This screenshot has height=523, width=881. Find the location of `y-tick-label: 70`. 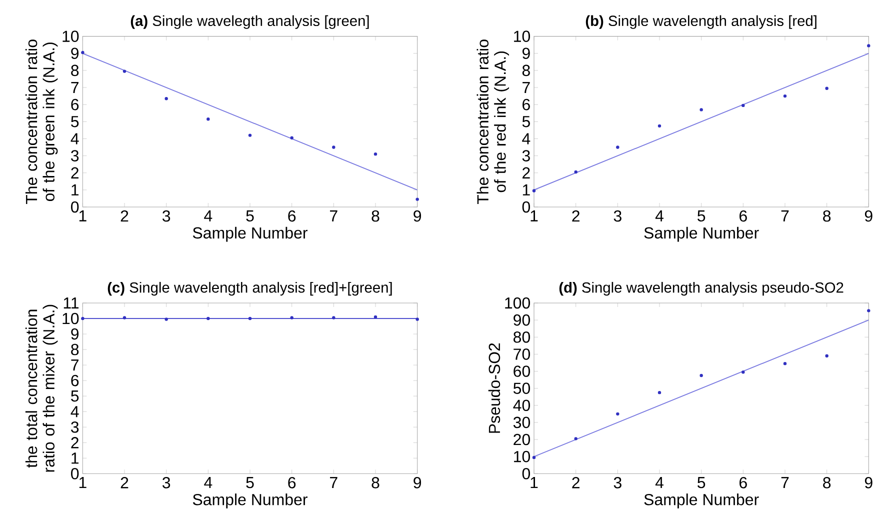

y-tick-label: 70 is located at coordinates (522, 354).